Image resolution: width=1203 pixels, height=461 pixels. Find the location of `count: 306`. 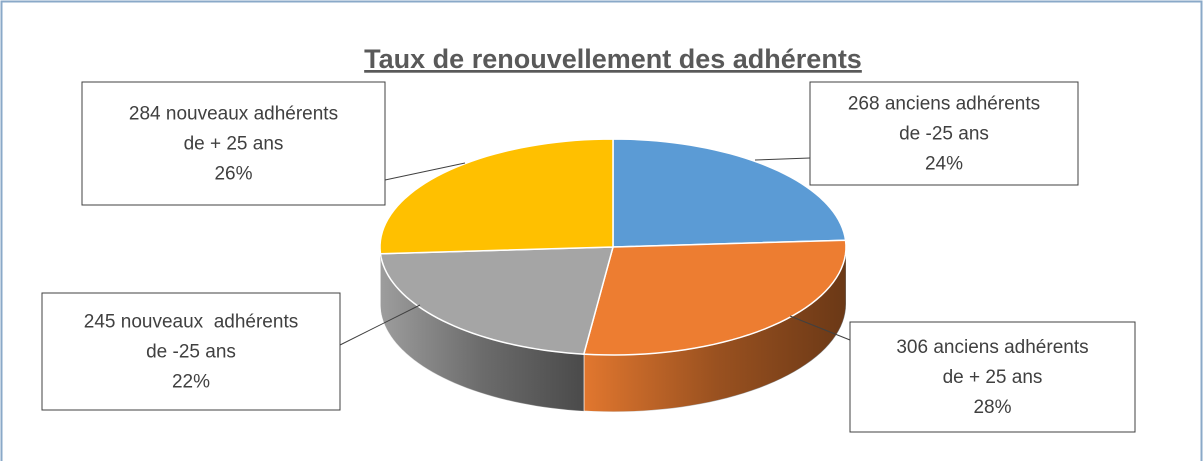

count: 306 is located at coordinates (912, 347).